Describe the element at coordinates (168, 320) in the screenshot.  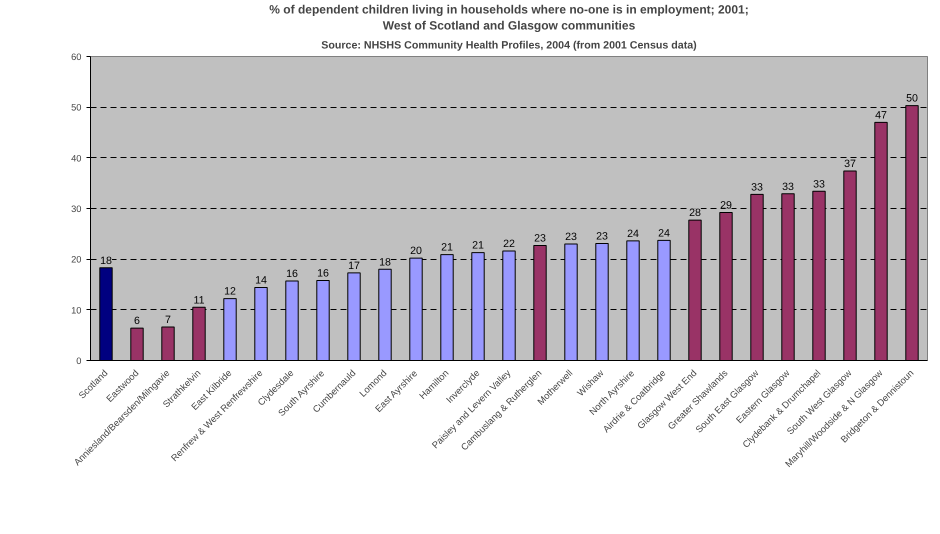
I see `data-label: 7` at that location.